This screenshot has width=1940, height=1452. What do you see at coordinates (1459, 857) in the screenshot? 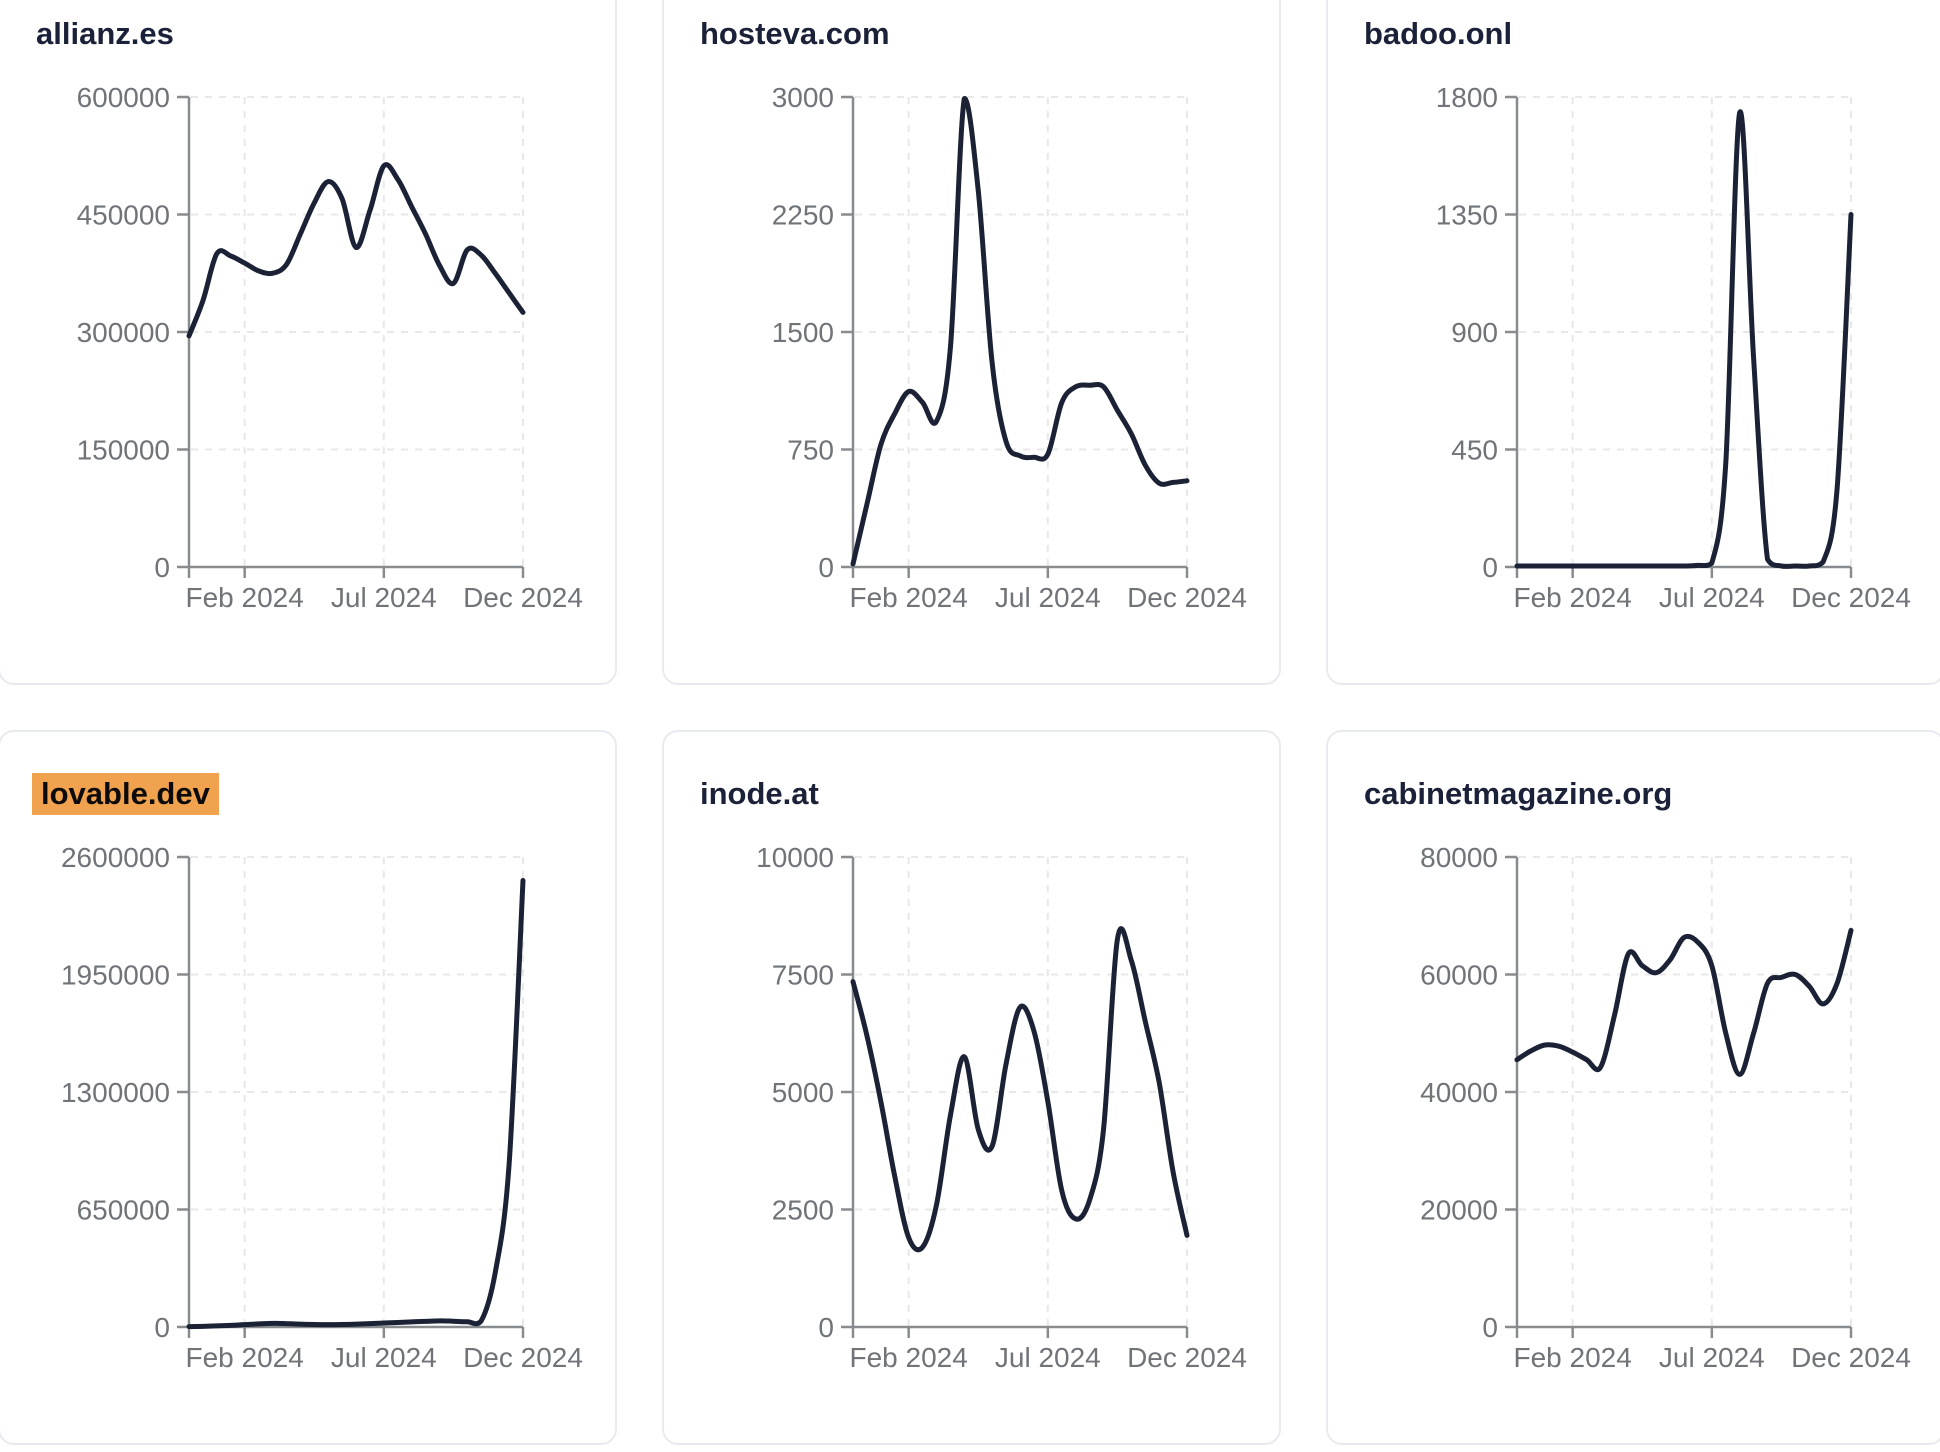
I see `y-tick-label: 80000` at bounding box center [1459, 857].